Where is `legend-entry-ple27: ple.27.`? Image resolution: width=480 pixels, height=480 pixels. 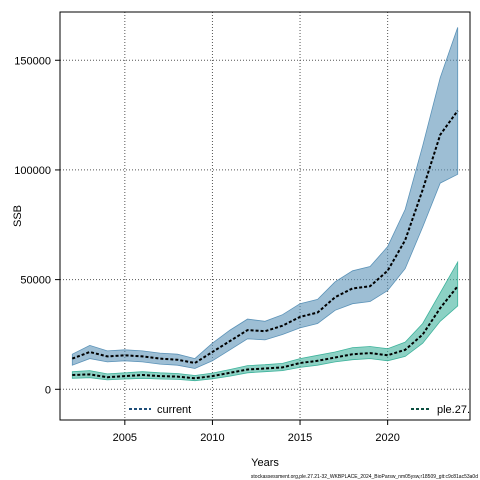 legend-entry-ple27: ple.27. is located at coordinates (440, 410).